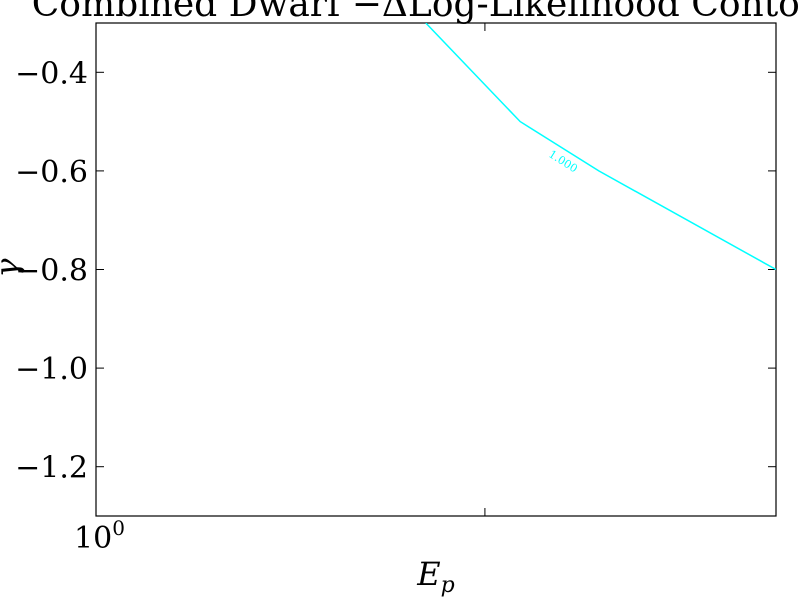  Describe the element at coordinates (416, 12) in the screenshot. I see `chart-title: Combined Dwarf −ΔLog-Likelihood Contour` at that location.